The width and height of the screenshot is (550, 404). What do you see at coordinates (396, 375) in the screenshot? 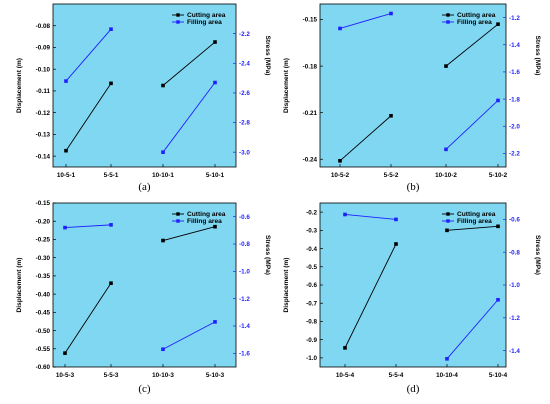
I see `x-tick-label: 5-5-4` at bounding box center [396, 375].